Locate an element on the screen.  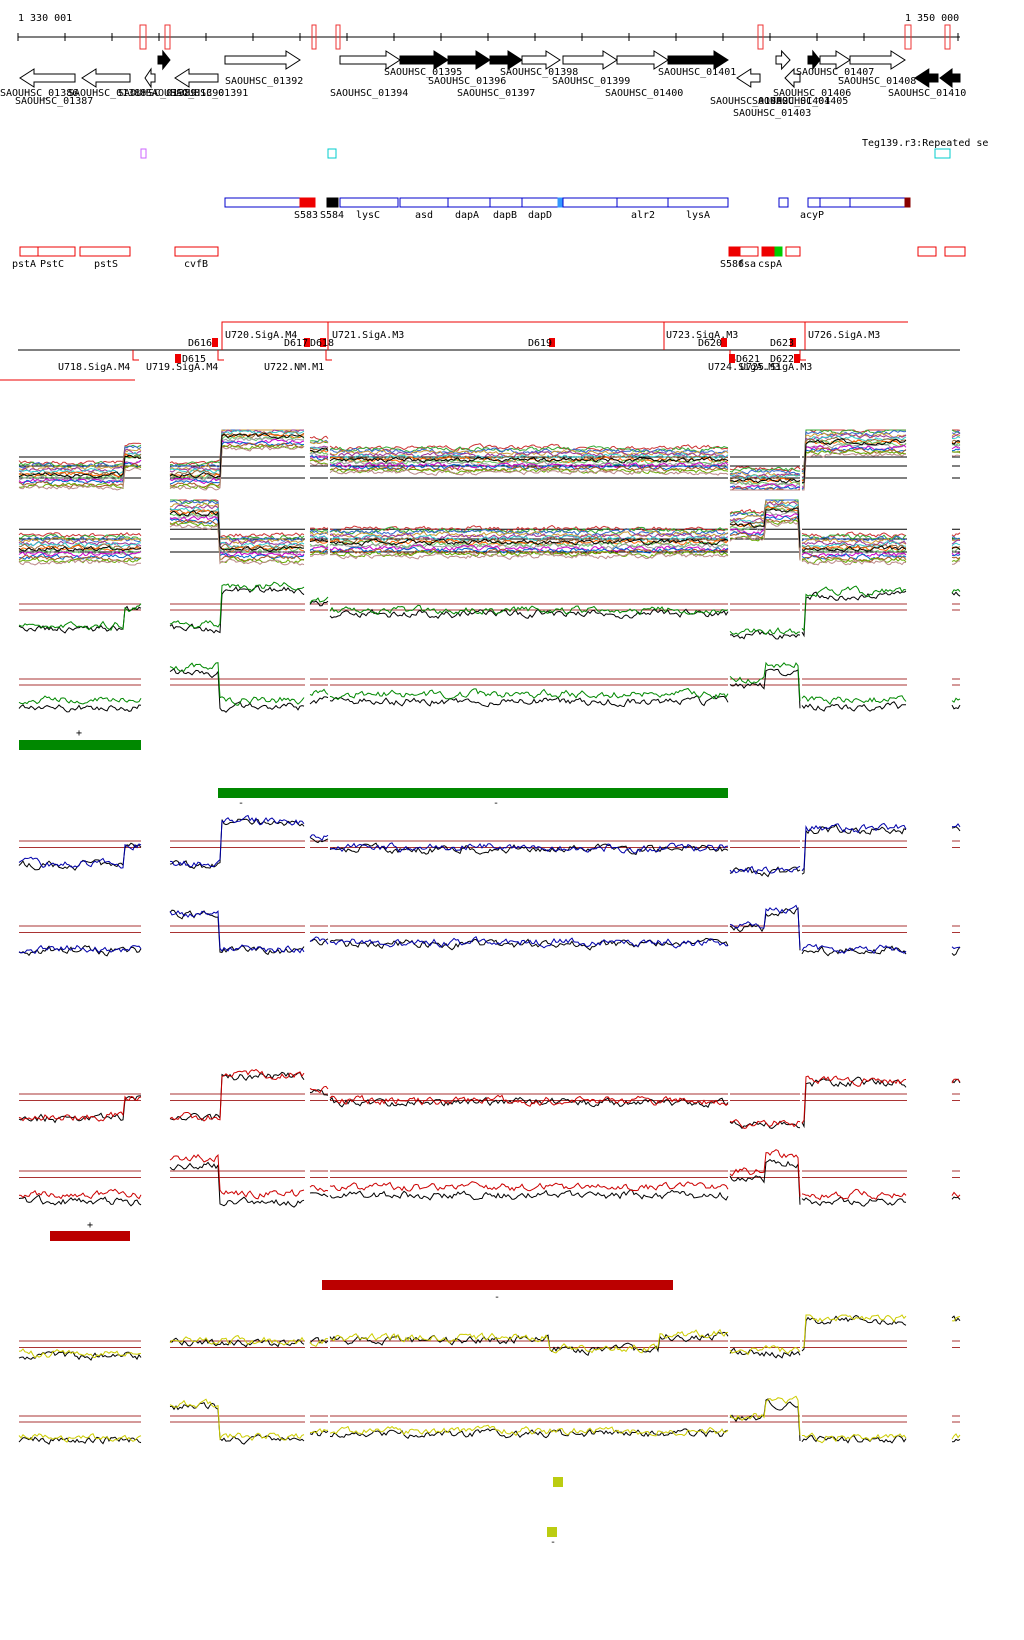
gene-label: SAOUHSC_01394 is located at coordinates (369, 93).